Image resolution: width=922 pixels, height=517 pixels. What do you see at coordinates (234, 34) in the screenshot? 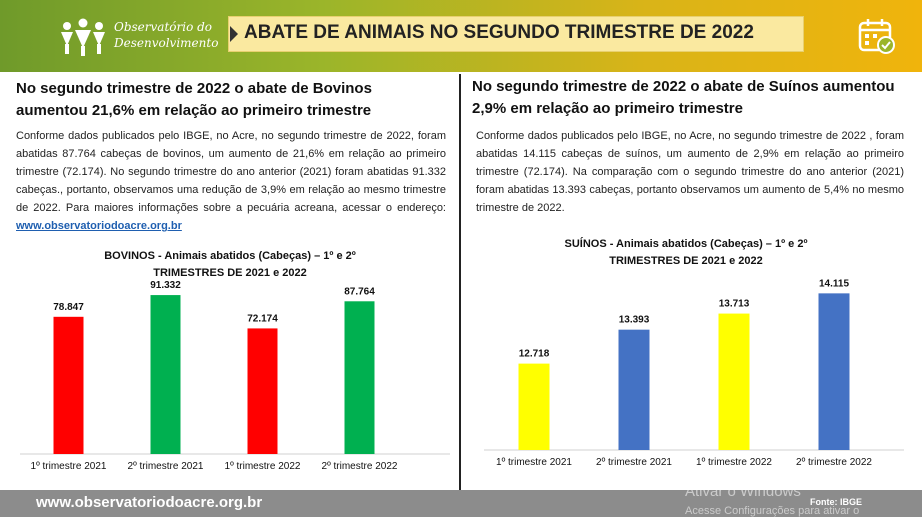
I see `title-arrow-icon` at bounding box center [234, 34].